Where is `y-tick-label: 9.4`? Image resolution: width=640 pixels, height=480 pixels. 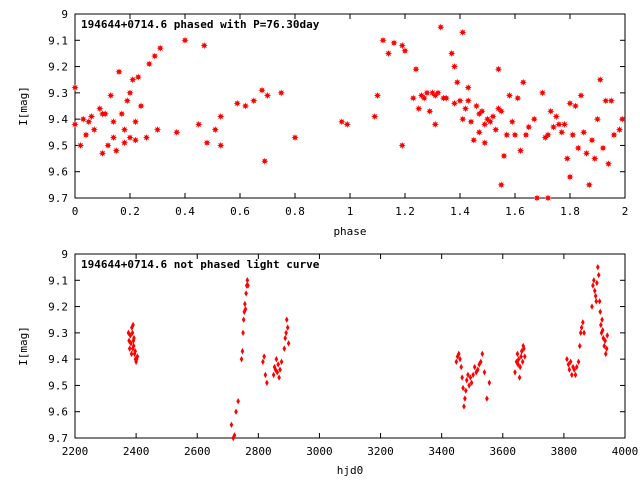
y-tick-label: 9.4 is located at coordinates (58, 119).